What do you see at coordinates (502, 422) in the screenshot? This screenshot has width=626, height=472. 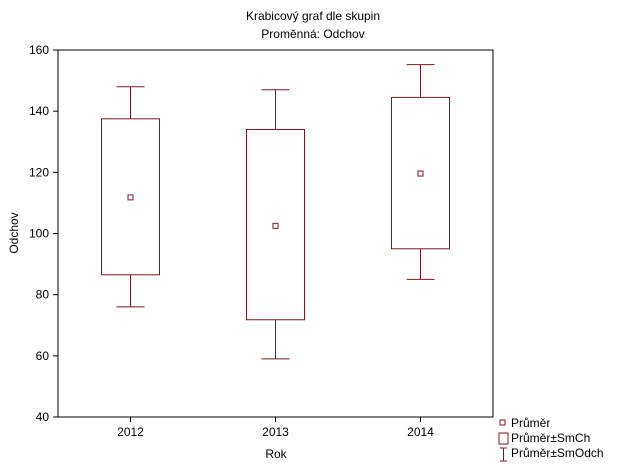 I see `legend-mean-marker` at bounding box center [502, 422].